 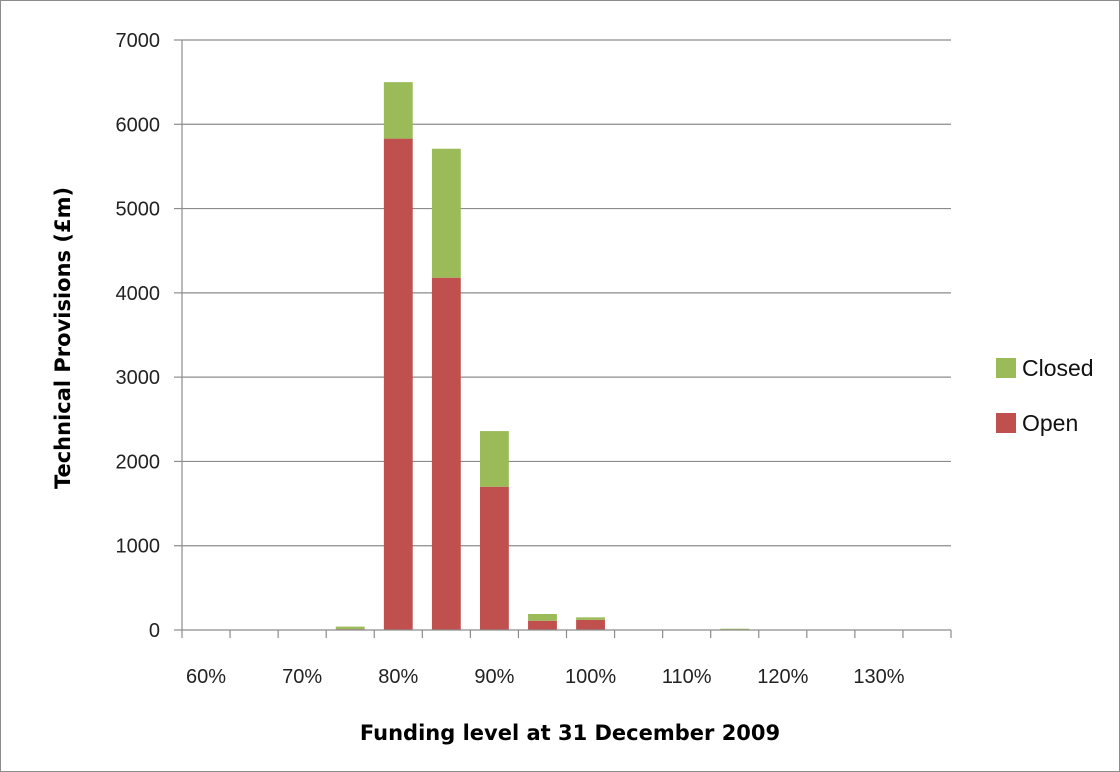 What do you see at coordinates (687, 677) in the screenshot?
I see `x-tick-label: 110%` at bounding box center [687, 677].